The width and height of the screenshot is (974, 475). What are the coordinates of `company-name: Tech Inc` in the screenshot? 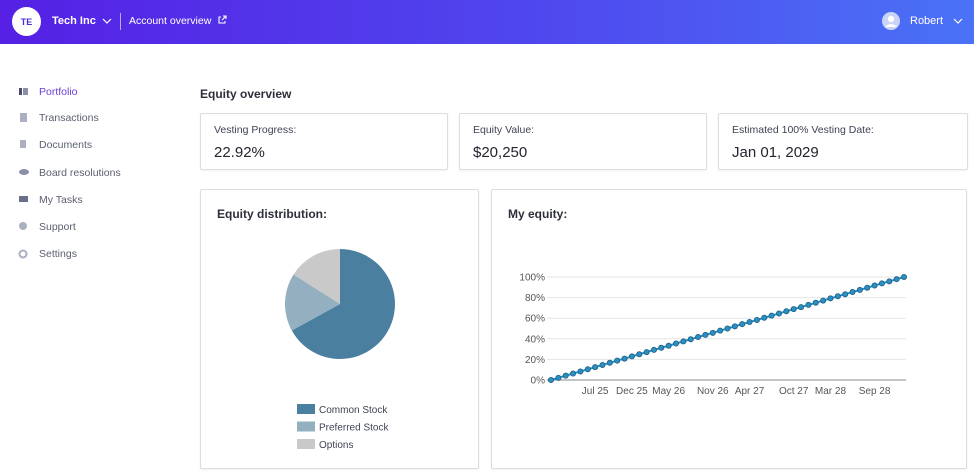 It's located at (74, 21).